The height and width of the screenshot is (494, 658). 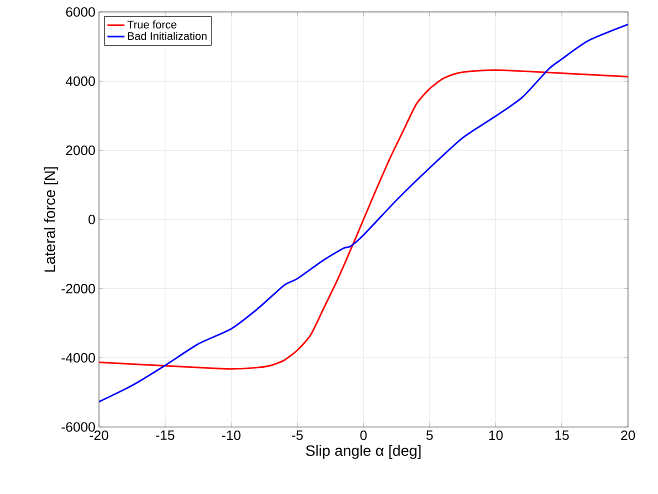 I want to click on x-tick-label: 10, so click(x=496, y=435).